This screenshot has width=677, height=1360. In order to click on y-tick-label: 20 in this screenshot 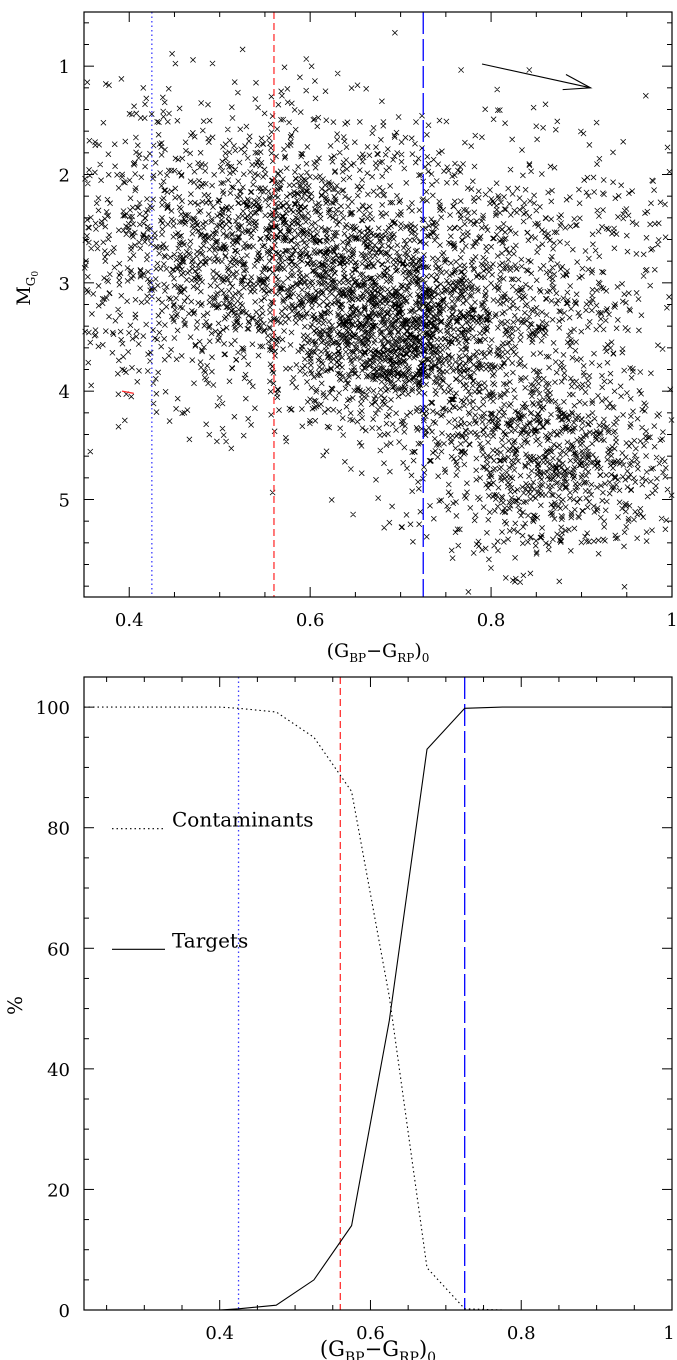, I will do `click(58, 1190)`.